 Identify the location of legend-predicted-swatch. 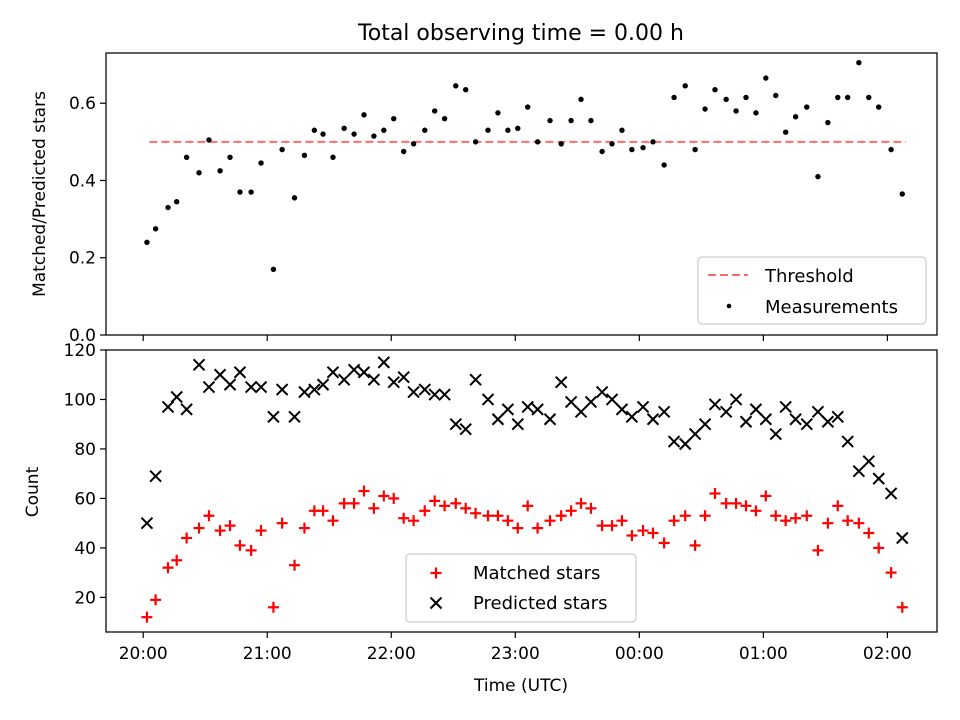
(436, 603).